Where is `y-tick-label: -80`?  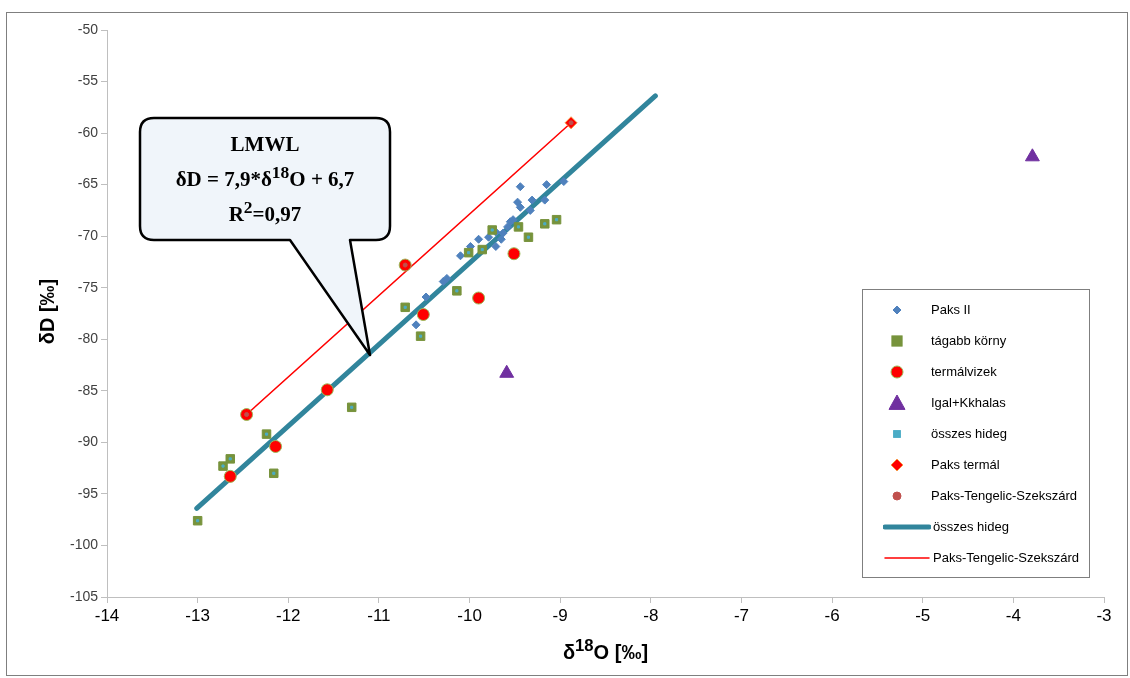
y-tick-label: -80 is located at coordinates (88, 338).